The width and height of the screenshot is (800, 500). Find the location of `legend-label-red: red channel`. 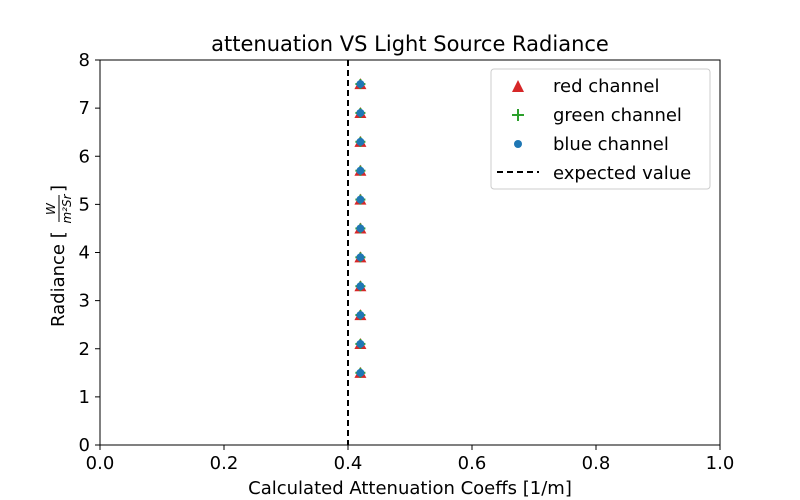

legend-label-red: red channel is located at coordinates (606, 86).